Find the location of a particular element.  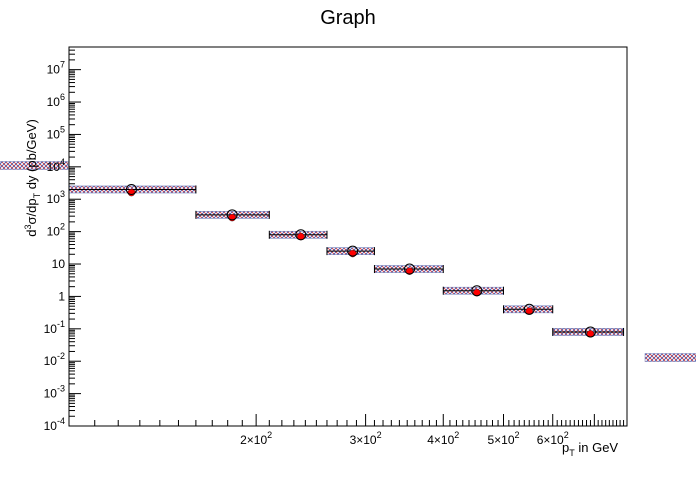

y-tick-label: 10² is located at coordinates (56, 230).